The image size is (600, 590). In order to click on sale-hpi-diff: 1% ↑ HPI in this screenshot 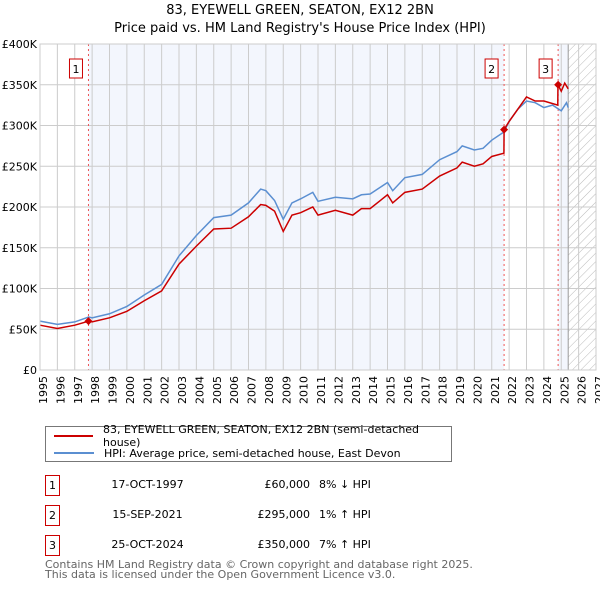, I will do `click(345, 514)`.